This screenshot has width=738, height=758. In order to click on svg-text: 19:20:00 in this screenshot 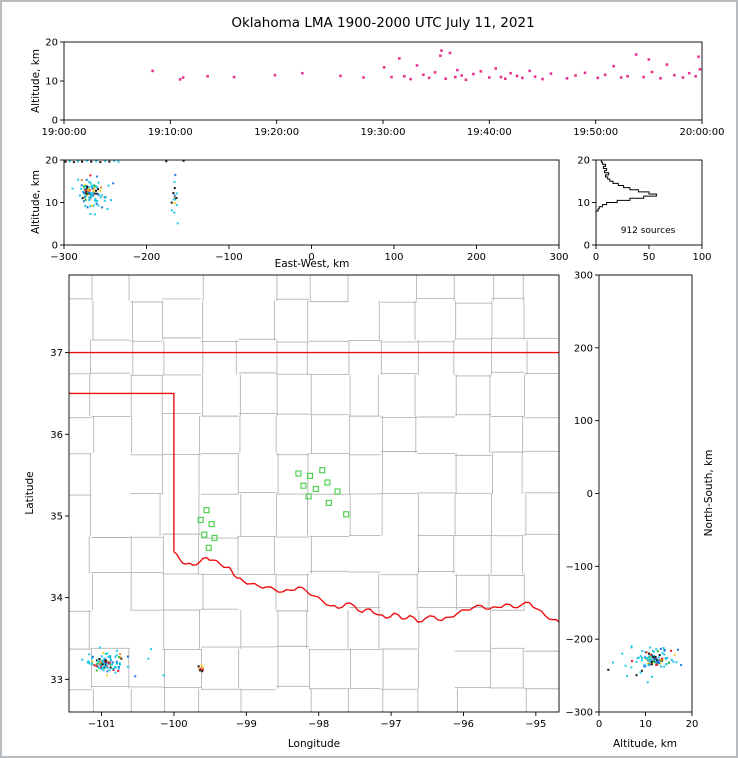, I will do `click(276, 132)`.